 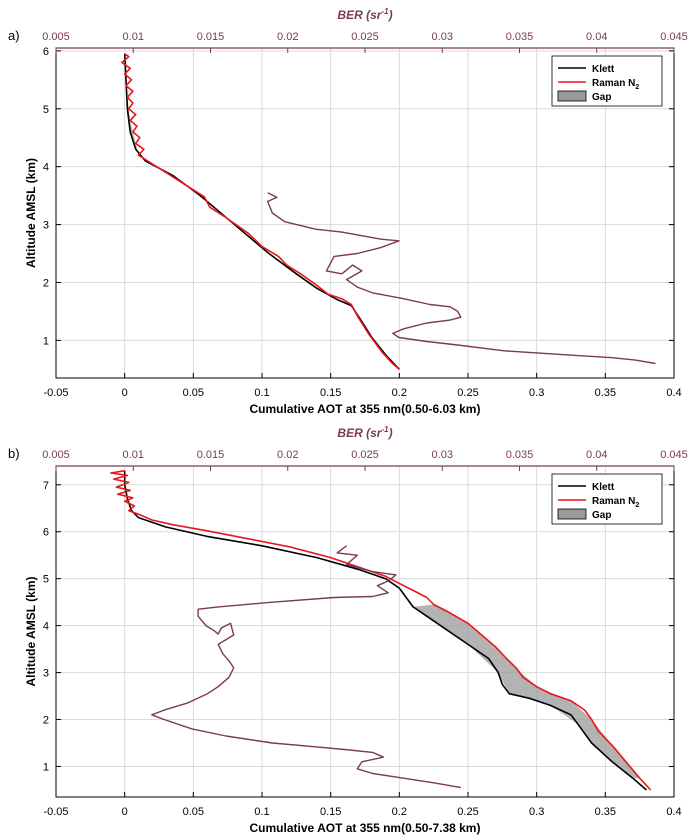 I want to click on y-tick-label: 7, so click(x=46, y=486).